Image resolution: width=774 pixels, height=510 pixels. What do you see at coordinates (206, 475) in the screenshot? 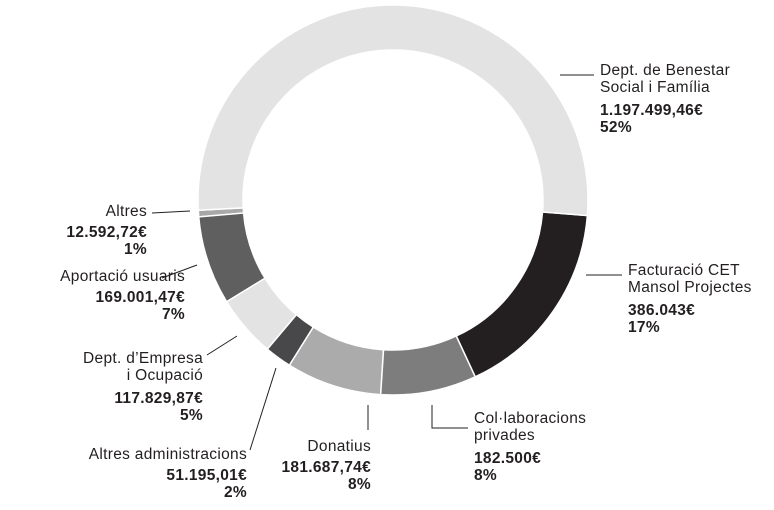
I see `label-amount: 51.195,01€` at bounding box center [206, 475].